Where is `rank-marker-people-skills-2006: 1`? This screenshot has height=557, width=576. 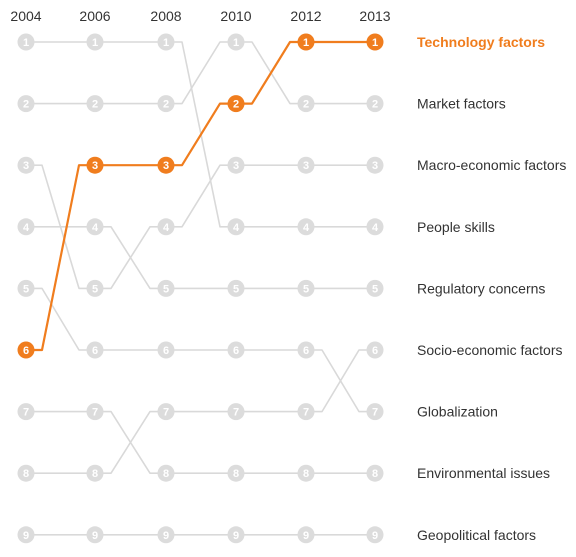 rank-marker-people-skills-2006: 1 is located at coordinates (95, 42).